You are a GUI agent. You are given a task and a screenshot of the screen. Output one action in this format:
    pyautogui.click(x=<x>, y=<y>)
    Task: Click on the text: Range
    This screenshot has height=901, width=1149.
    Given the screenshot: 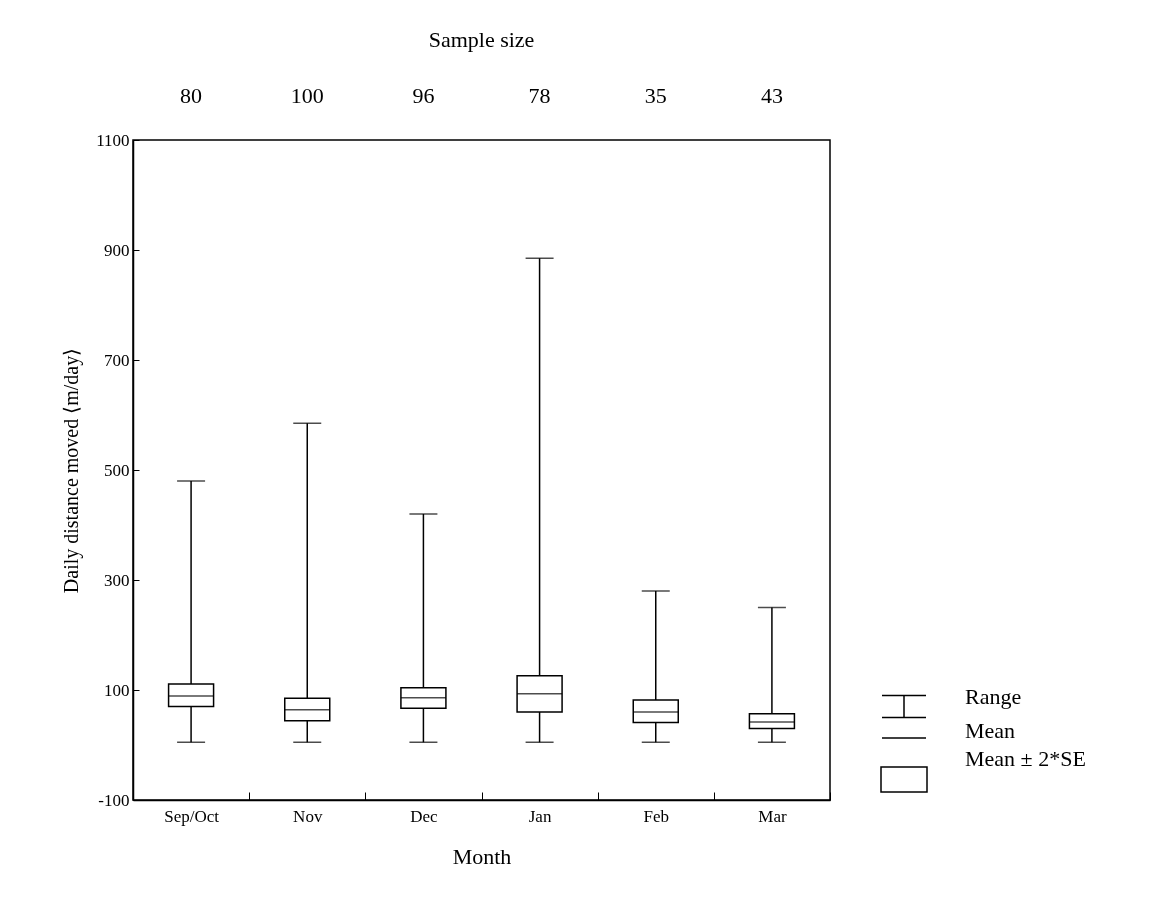 What is the action you would take?
    pyautogui.click(x=993, y=697)
    